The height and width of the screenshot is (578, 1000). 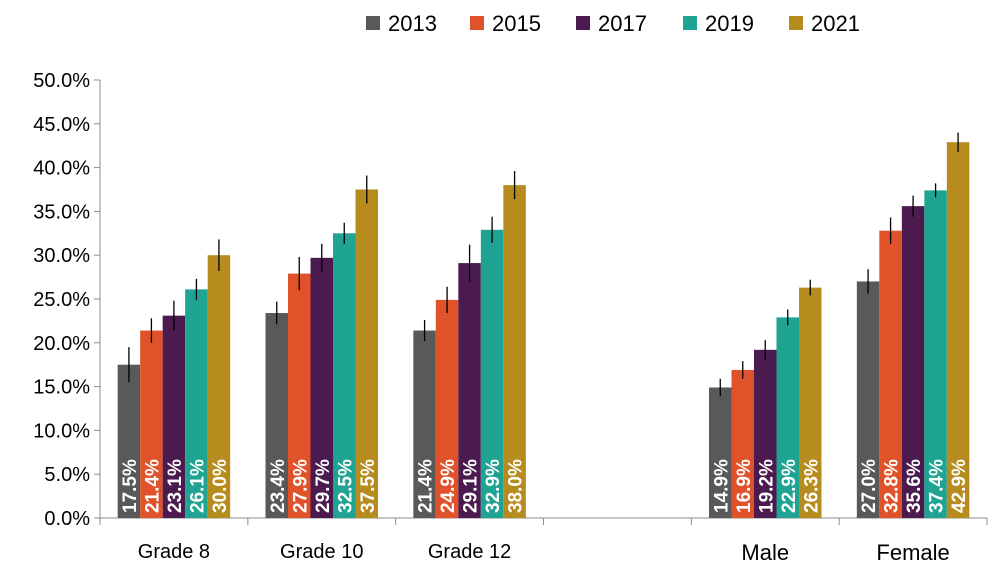 I want to click on legend-label: 2013, so click(x=412, y=23).